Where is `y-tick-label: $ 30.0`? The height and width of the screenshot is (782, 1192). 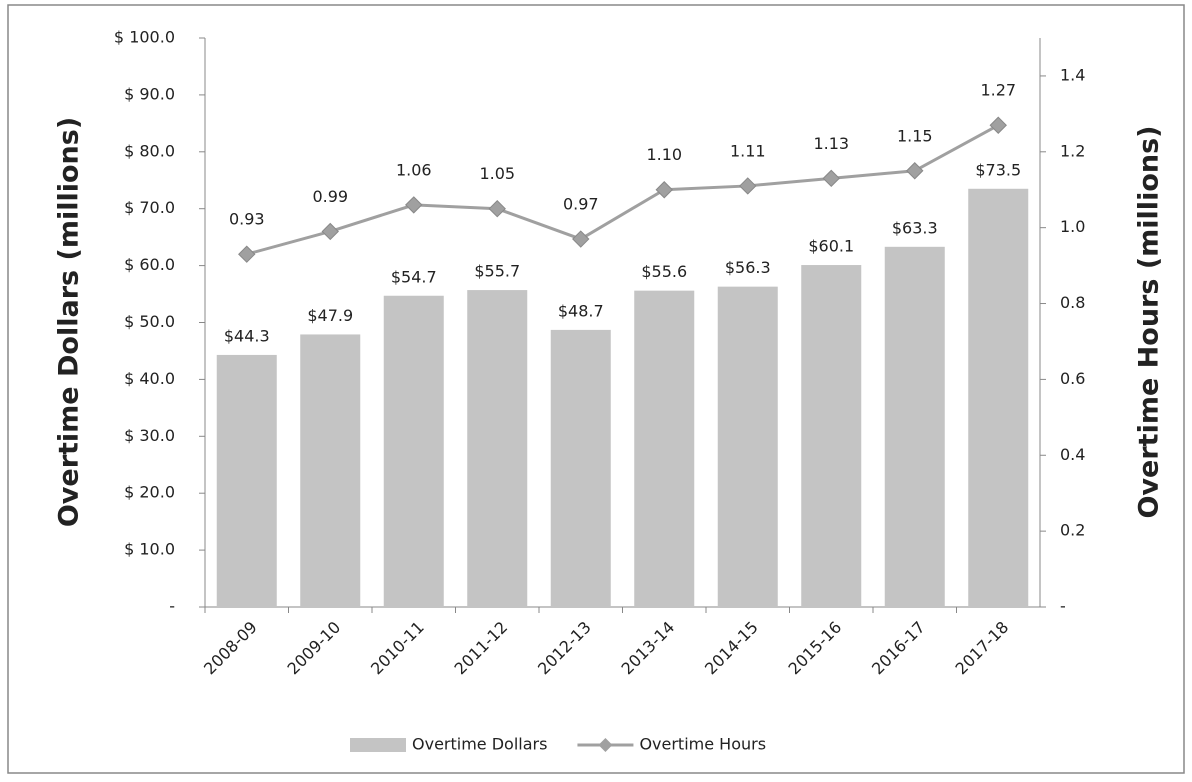 y-tick-label: $ 30.0 is located at coordinates (149, 435).